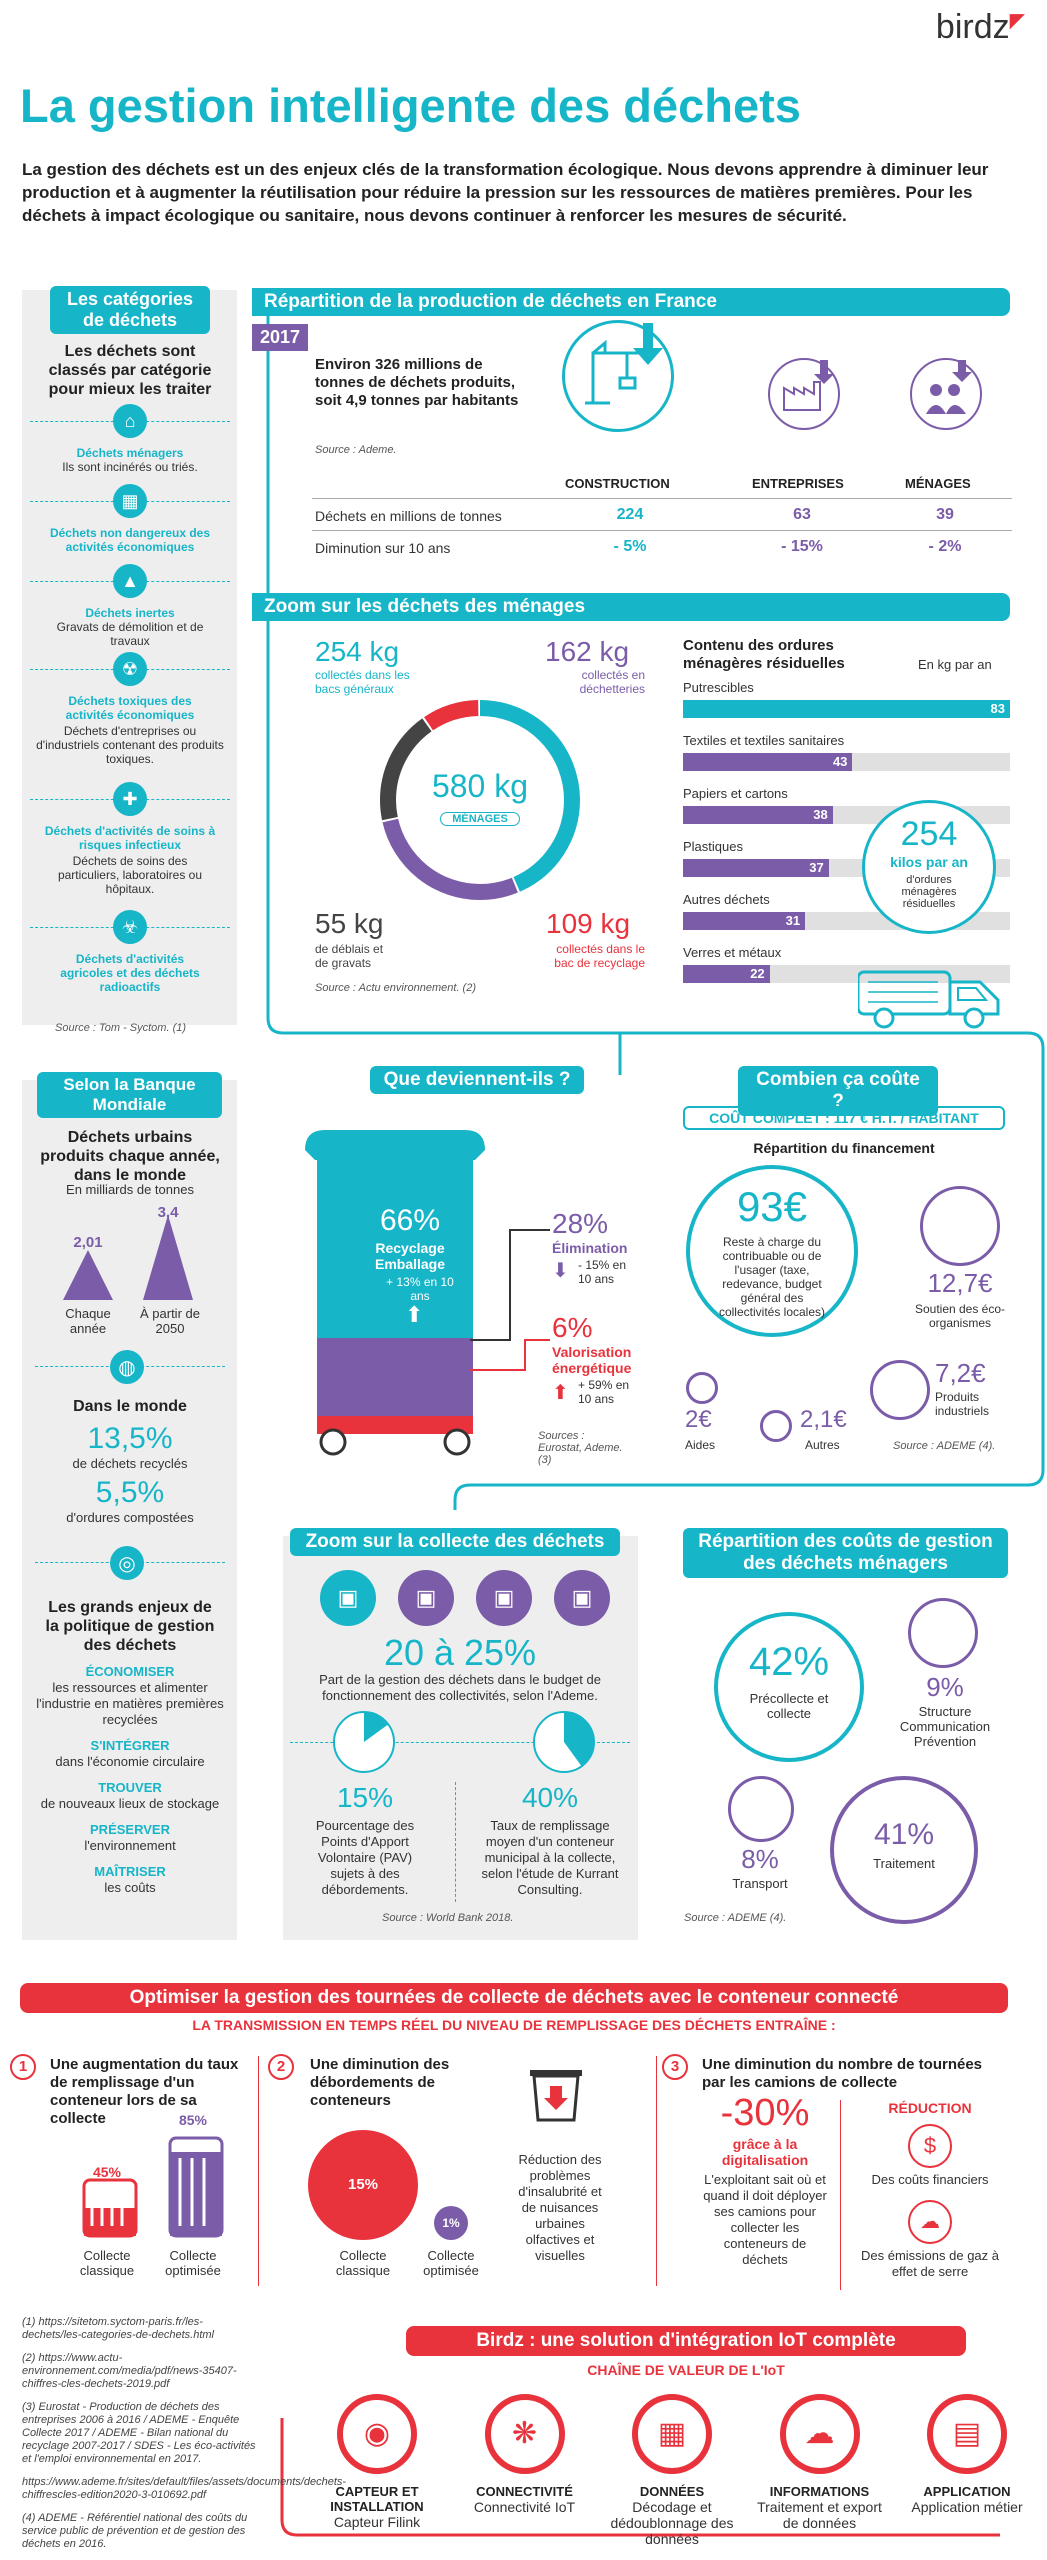  Describe the element at coordinates (168, 1257) in the screenshot. I see `triangle-2050` at that location.